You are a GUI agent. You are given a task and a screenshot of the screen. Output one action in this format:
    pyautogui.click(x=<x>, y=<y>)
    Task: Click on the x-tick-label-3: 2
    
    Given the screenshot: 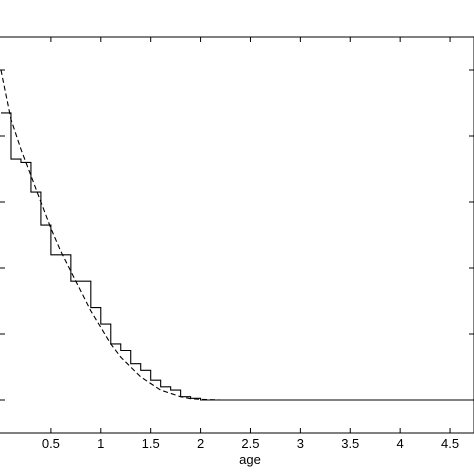 What is the action you would take?
    pyautogui.click(x=200, y=443)
    